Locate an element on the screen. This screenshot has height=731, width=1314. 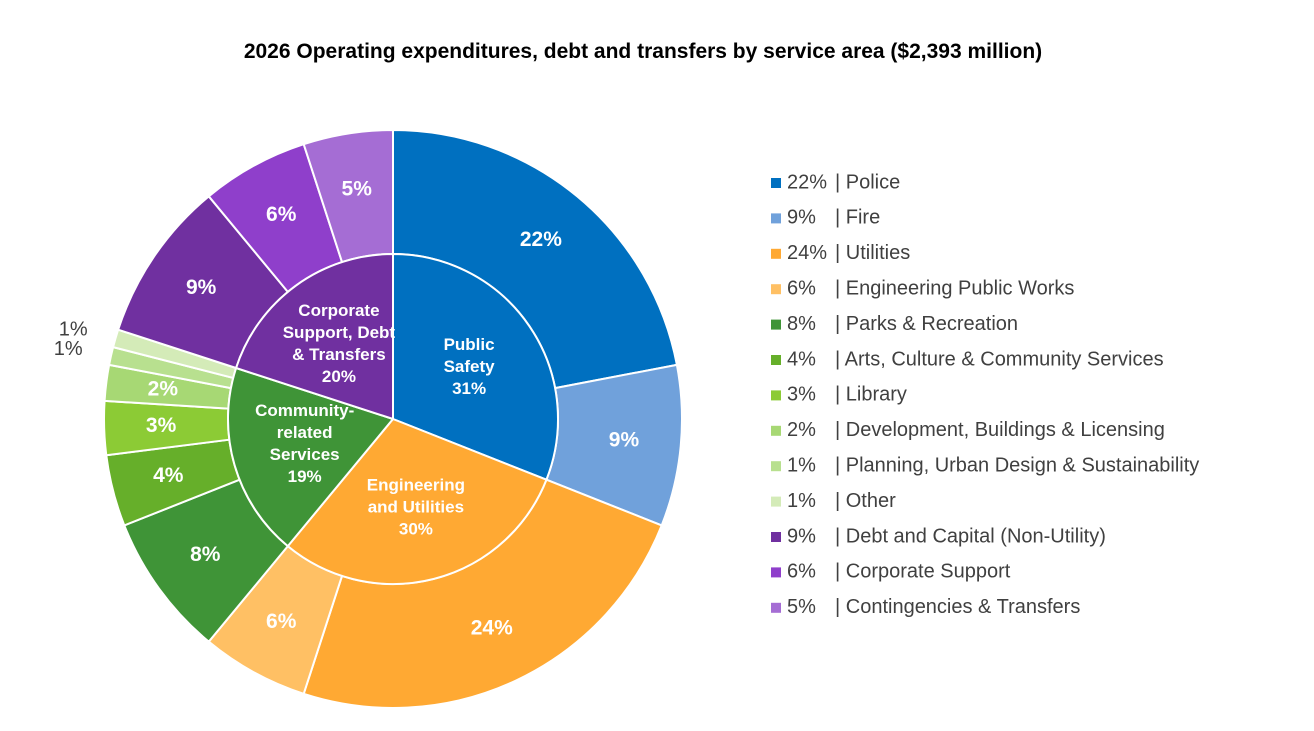
legend-item-corporate-support: 6% | Corporate Support is located at coordinates (891, 572).